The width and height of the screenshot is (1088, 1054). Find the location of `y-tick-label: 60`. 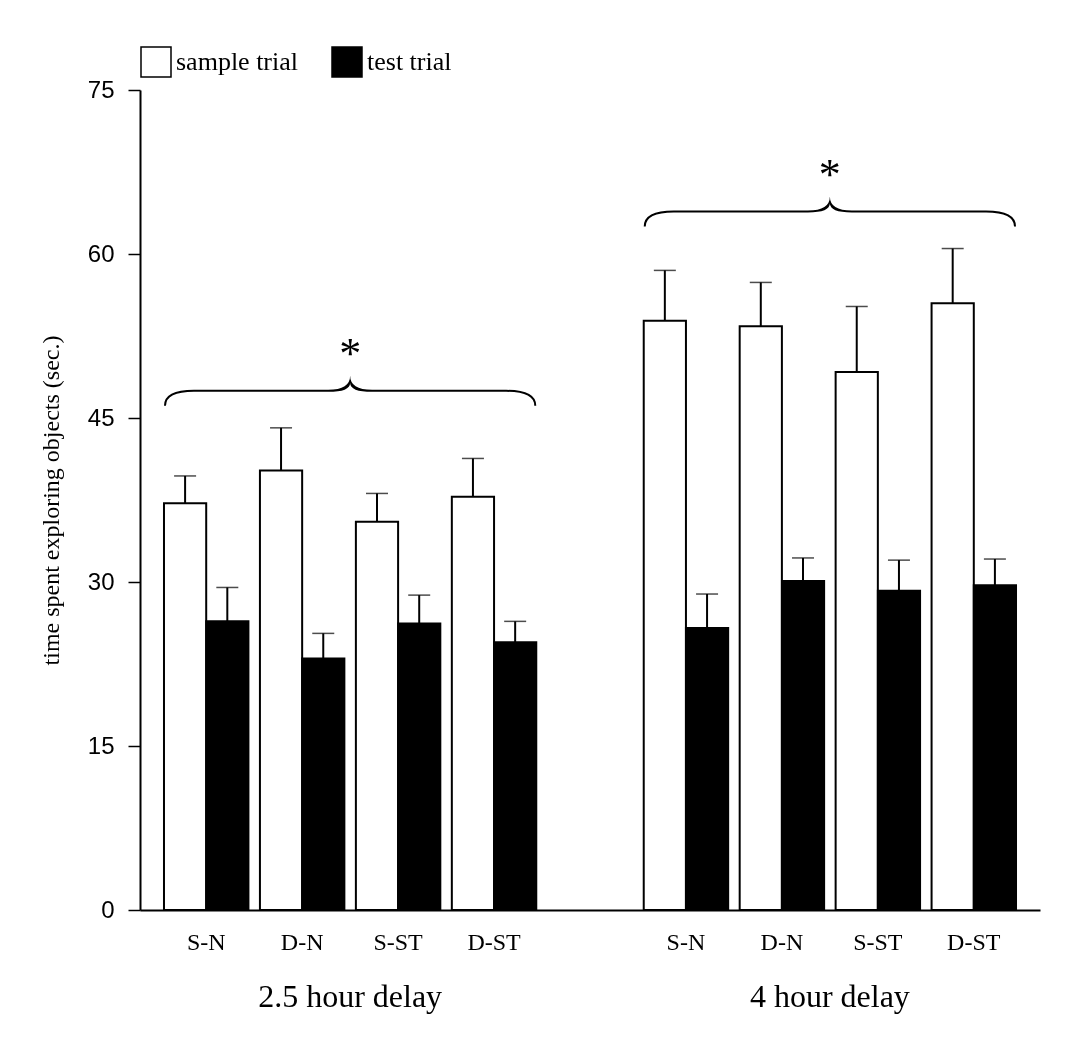

y-tick-label: 60 is located at coordinates (101, 253).